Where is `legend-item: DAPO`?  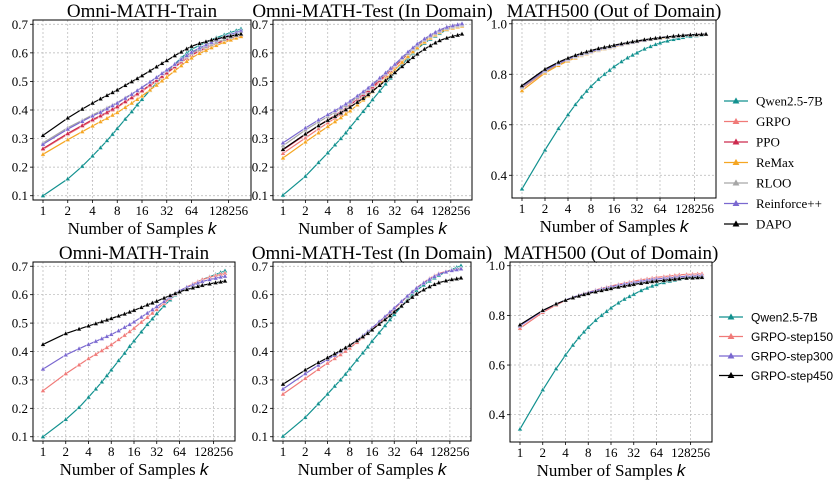 legend-item: DAPO is located at coordinates (757, 224).